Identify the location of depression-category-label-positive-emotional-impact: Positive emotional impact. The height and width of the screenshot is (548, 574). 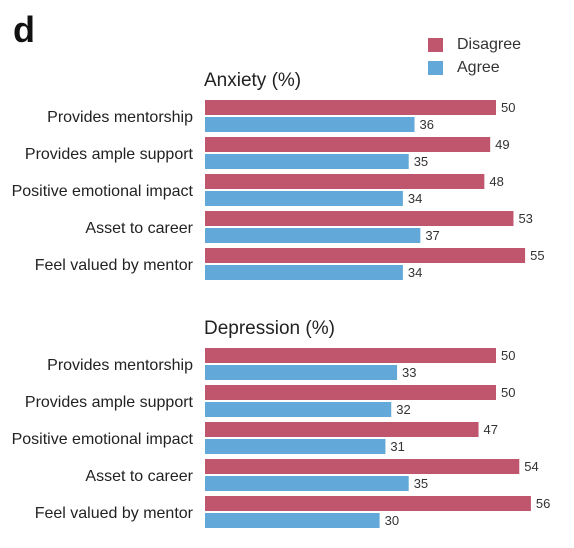
(103, 439).